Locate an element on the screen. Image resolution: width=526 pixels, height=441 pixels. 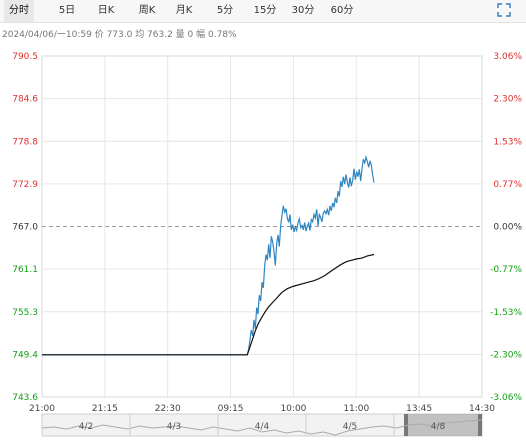
navigator-date-label: 4/2 is located at coordinates (86, 427).